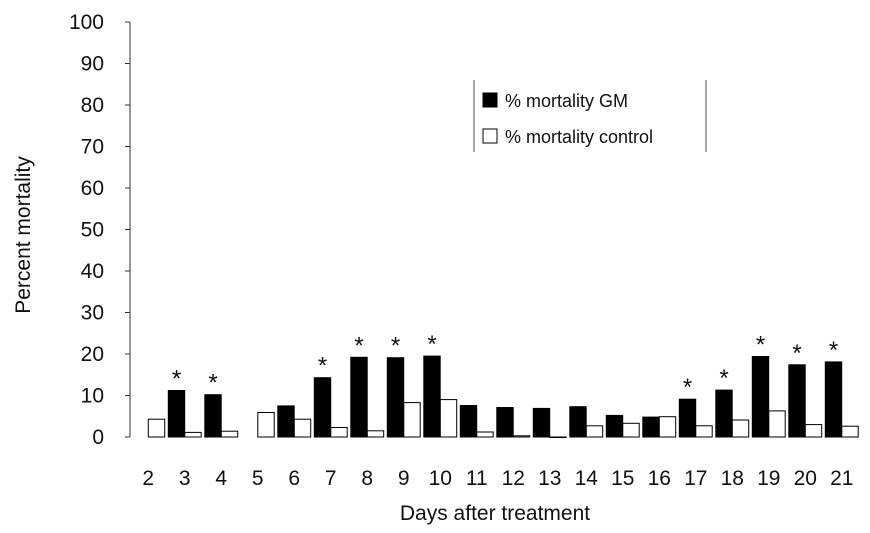  What do you see at coordinates (92, 105) in the screenshot?
I see `y-tick-label: 80` at bounding box center [92, 105].